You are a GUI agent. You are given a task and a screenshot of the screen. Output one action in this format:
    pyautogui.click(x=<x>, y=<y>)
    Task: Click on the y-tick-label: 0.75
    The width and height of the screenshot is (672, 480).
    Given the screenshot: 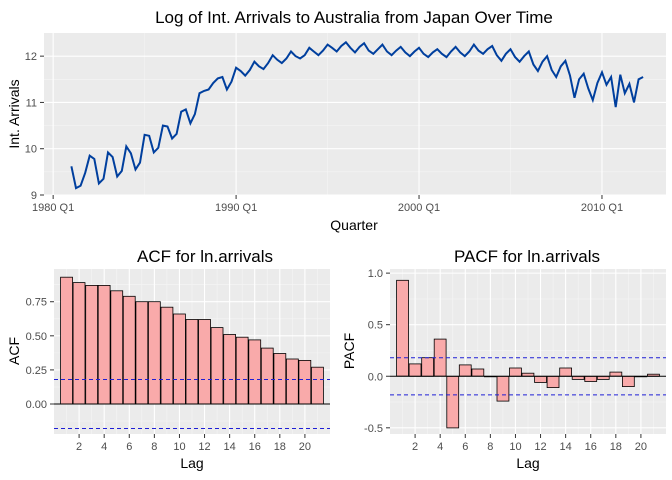 What is the action you would take?
    pyautogui.click(x=36, y=303)
    